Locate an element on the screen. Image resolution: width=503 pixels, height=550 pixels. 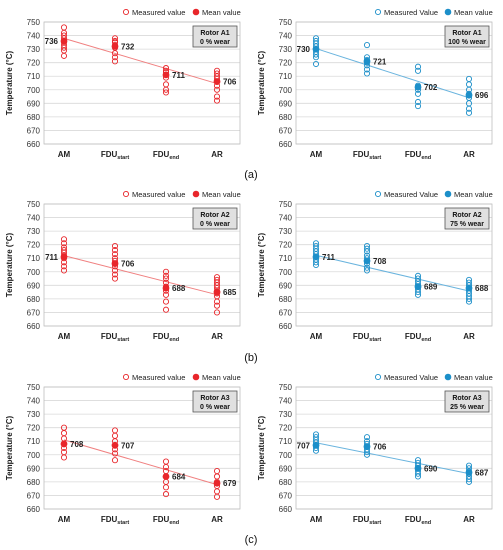
rotor-info-box: Rotor A3 0 % wear is located at coordinates (215, 401).